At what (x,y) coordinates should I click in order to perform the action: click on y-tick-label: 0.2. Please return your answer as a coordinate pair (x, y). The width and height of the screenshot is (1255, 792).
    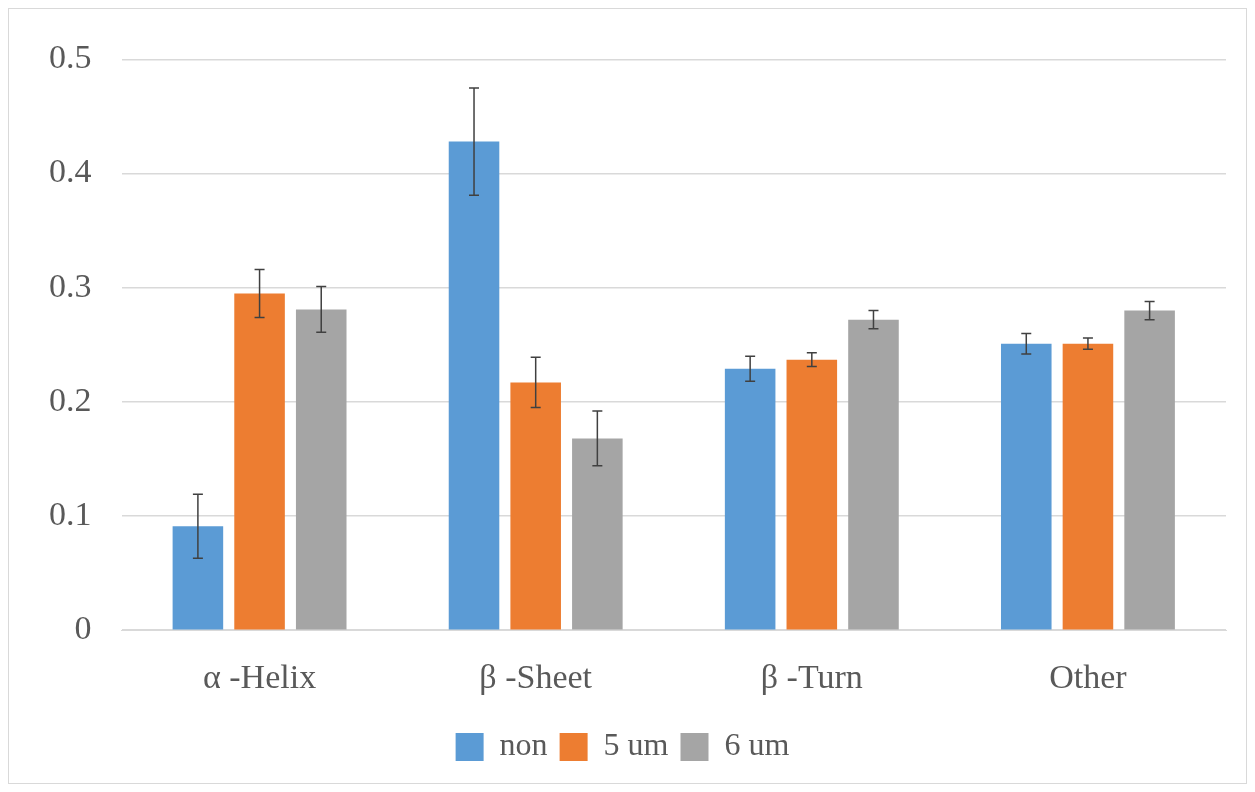
    Looking at the image, I should click on (70, 399).